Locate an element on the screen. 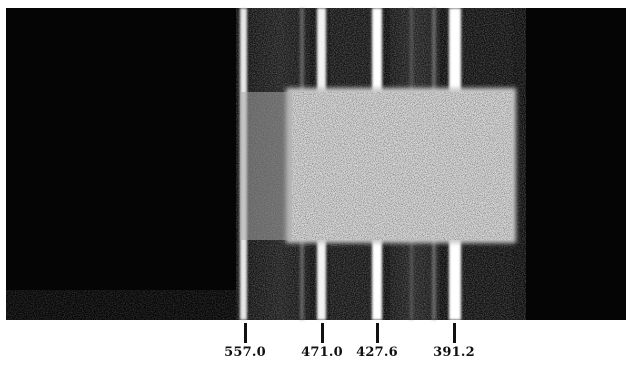  left-field-grain is located at coordinates (121, 305).